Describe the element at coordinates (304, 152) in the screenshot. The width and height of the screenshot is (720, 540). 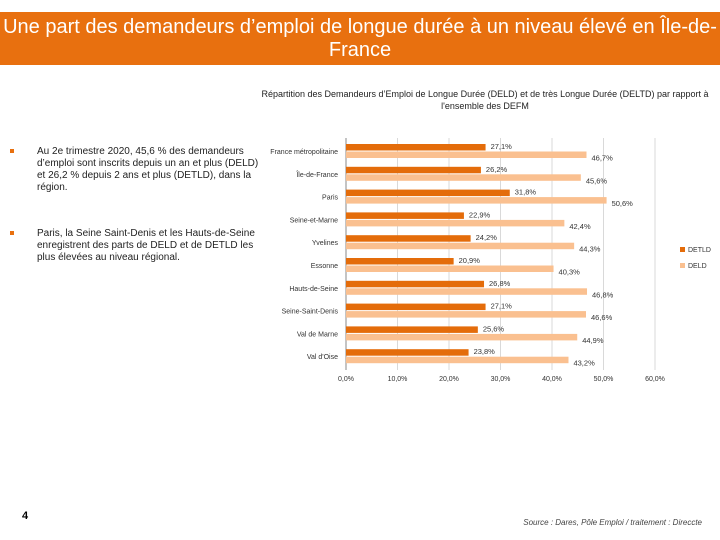
I see `category-label: France métropolitaine` at that location.